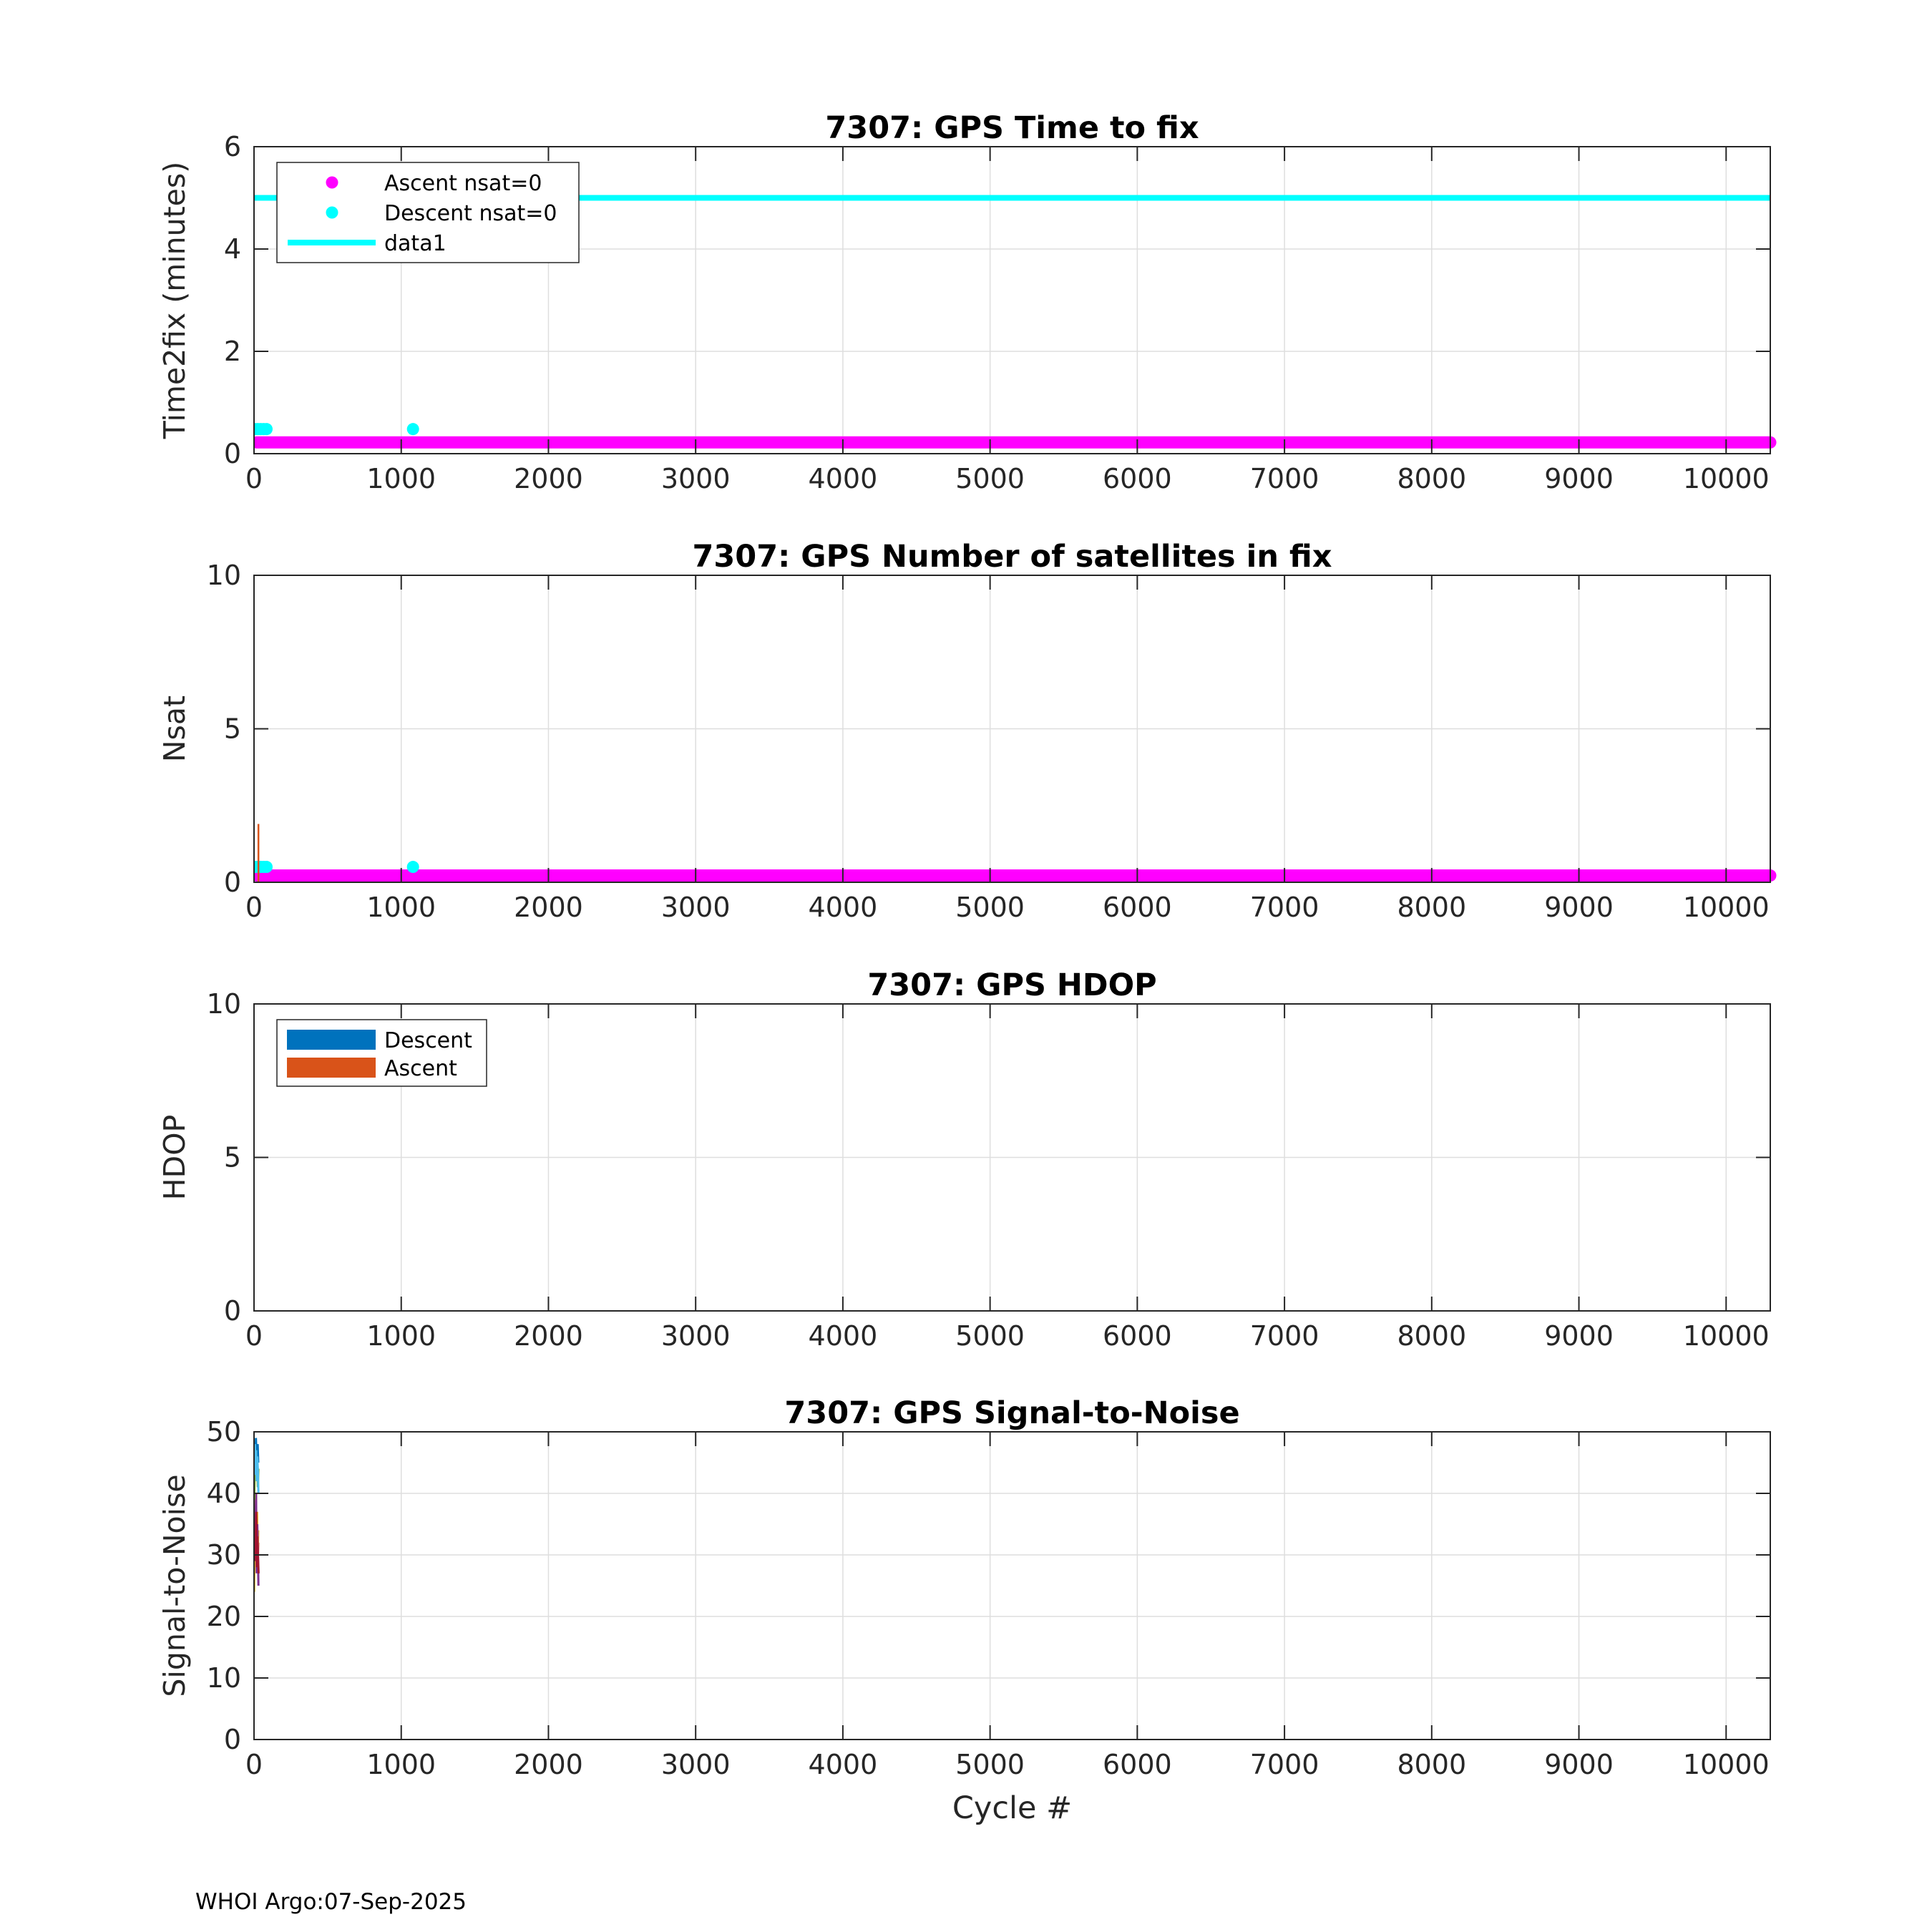  What do you see at coordinates (463, 183) in the screenshot?
I see `legend-entry: Ascent nsat=0` at bounding box center [463, 183].